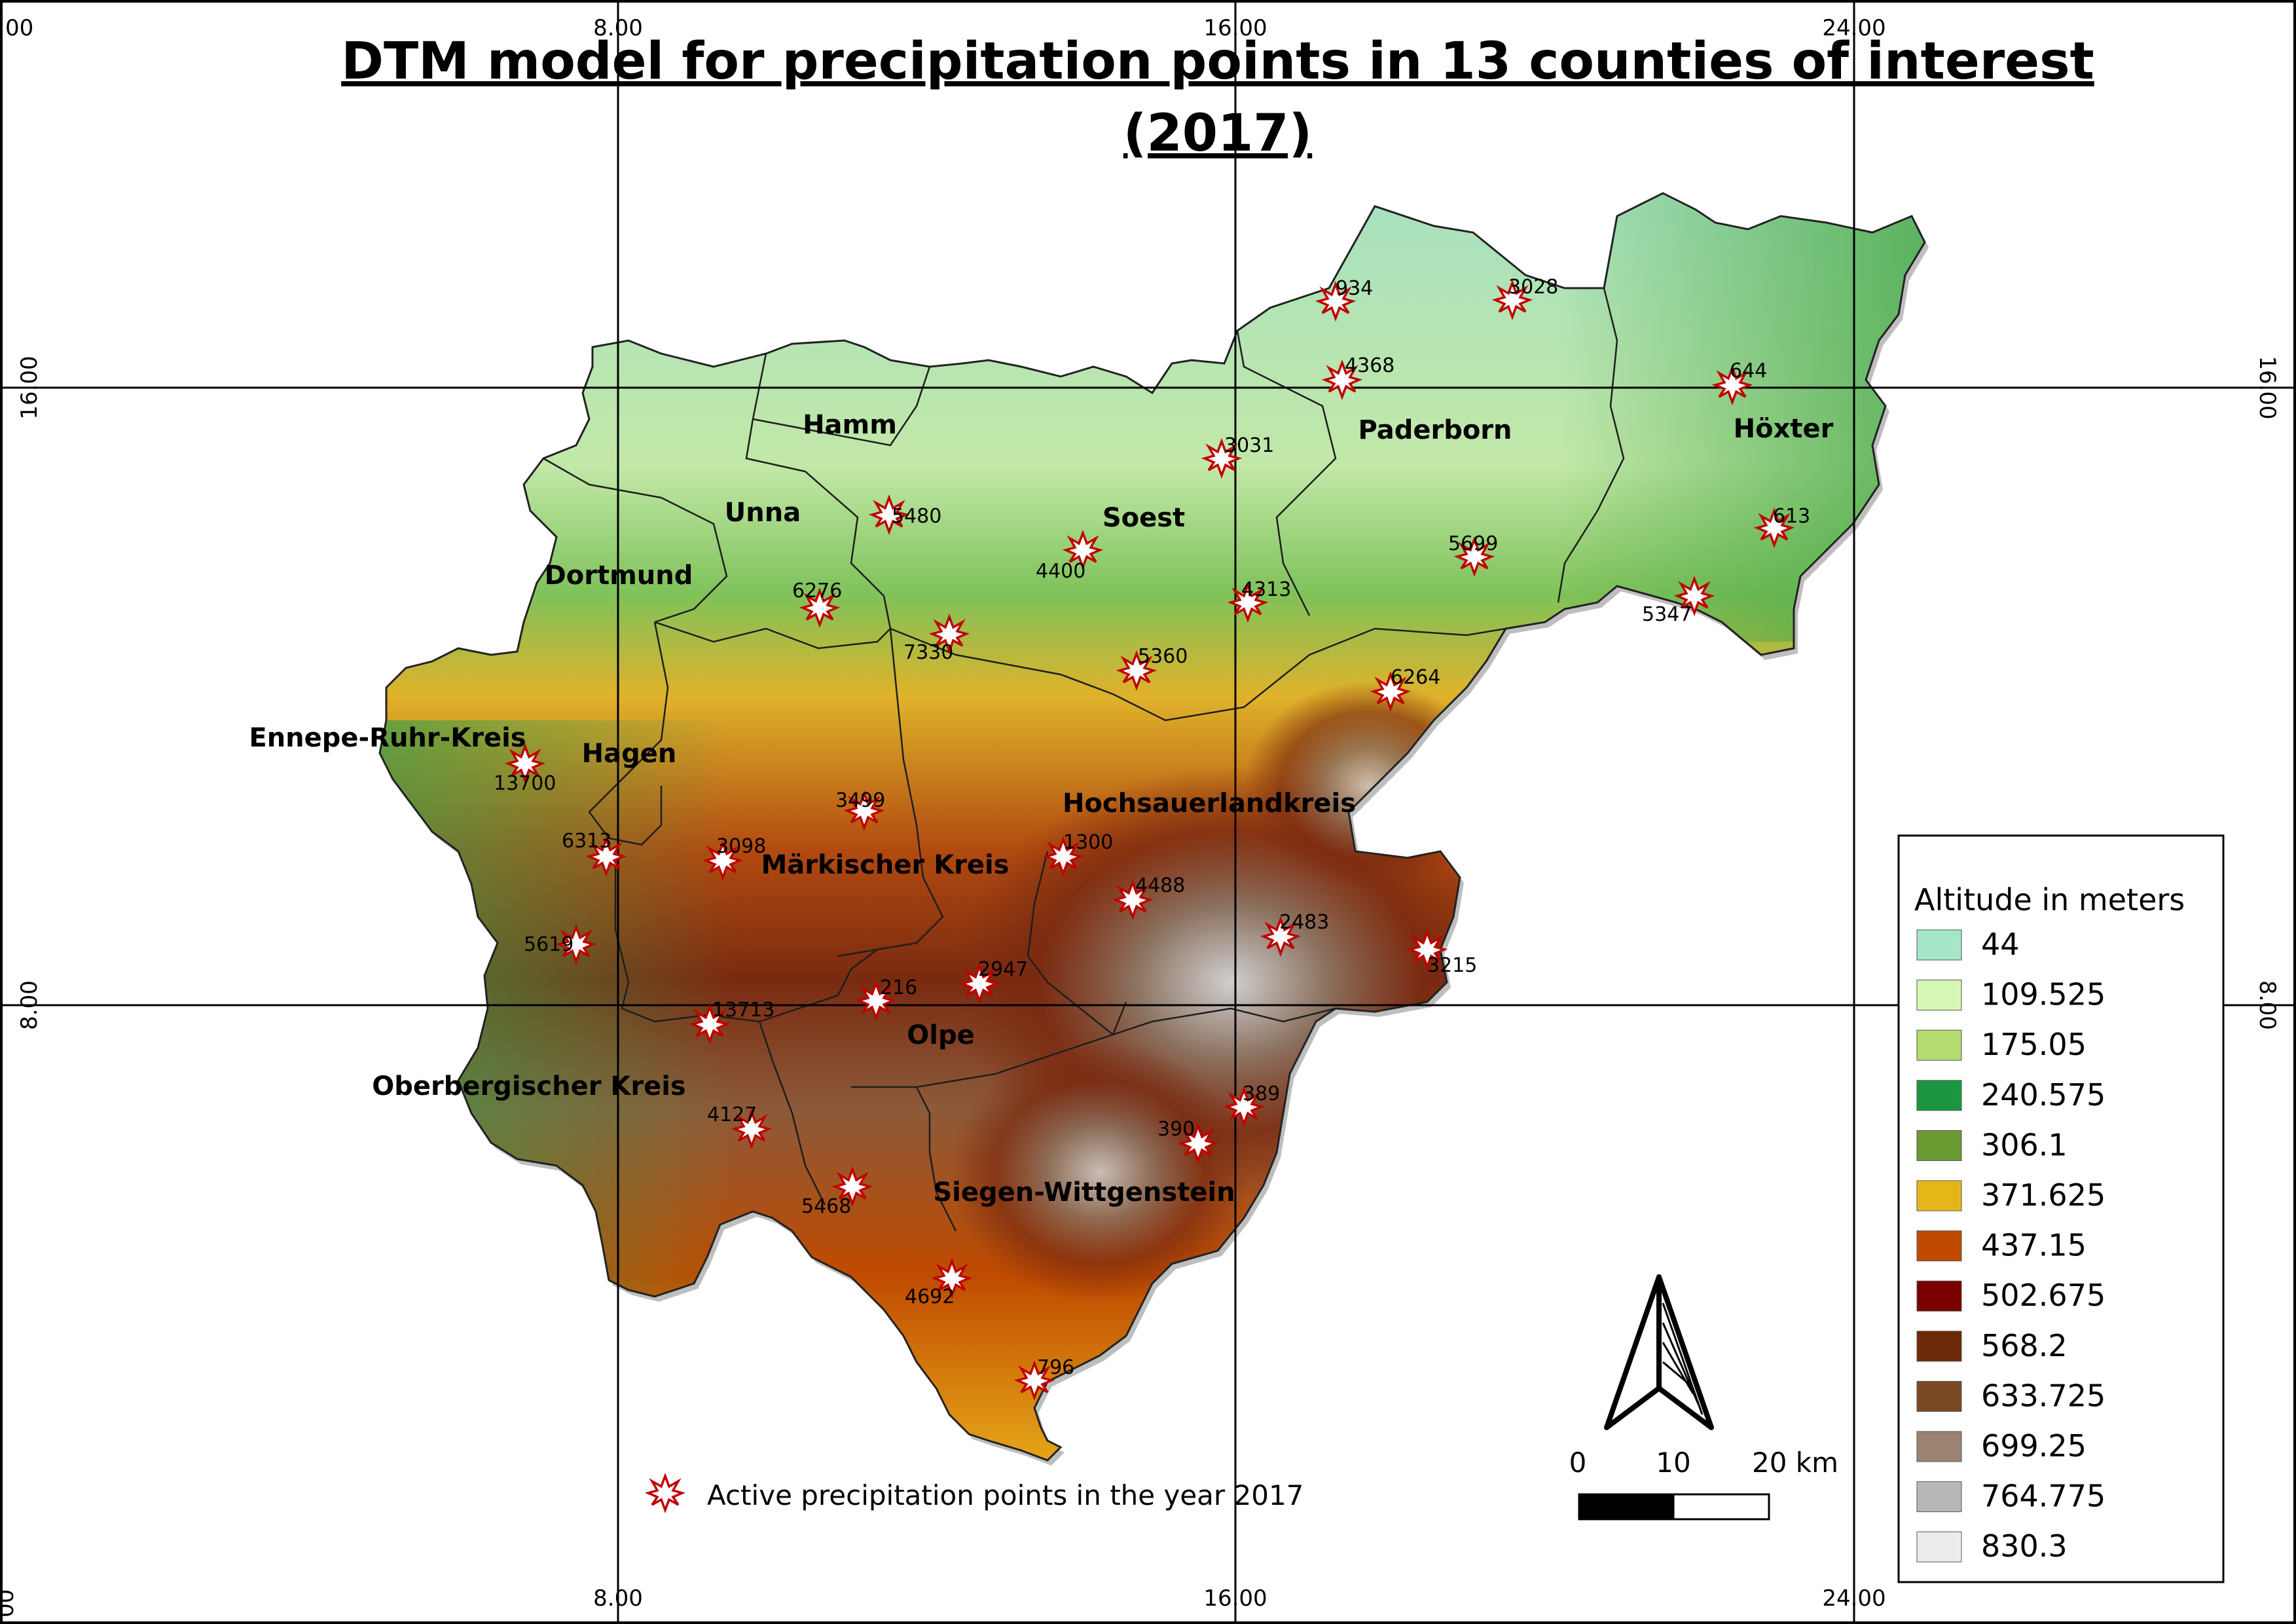 The image size is (2296, 1624). Describe the element at coordinates (2043, 1195) in the screenshot. I see `legend-label: 371.625` at that location.